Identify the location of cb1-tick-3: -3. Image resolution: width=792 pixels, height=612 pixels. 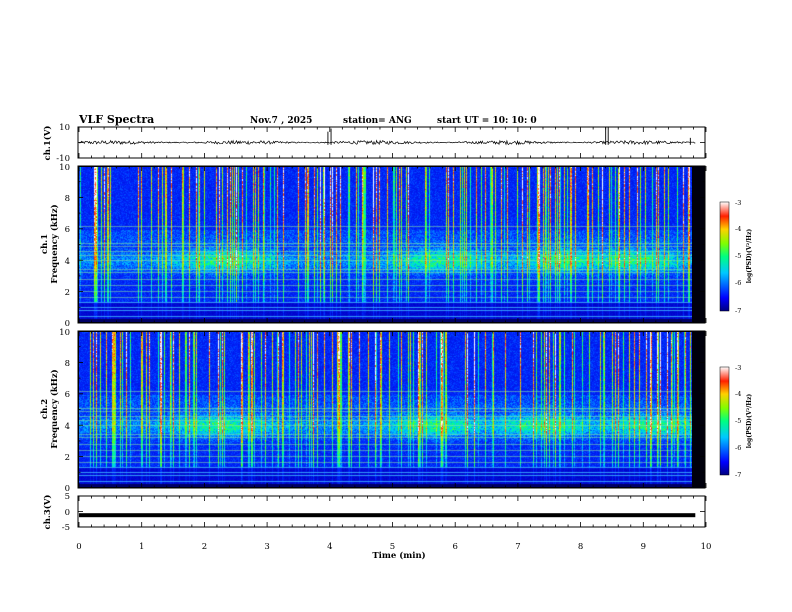
(738, 203).